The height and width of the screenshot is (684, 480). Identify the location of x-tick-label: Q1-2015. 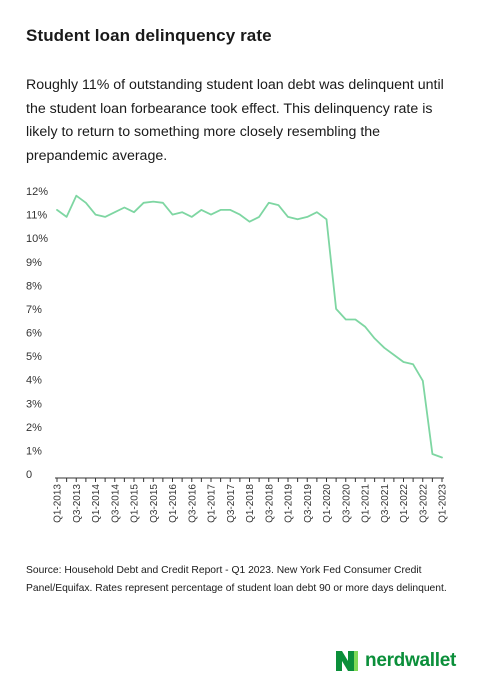
(135, 503).